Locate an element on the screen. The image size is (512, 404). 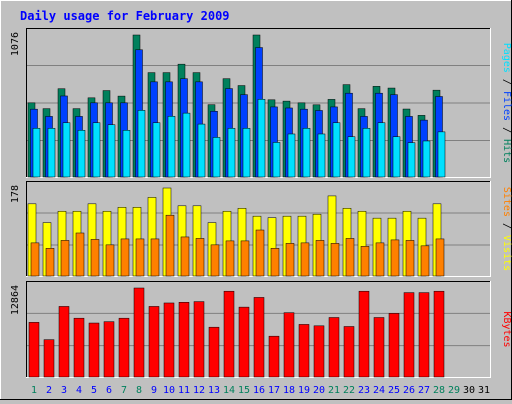
x-tick-label: 28 is located at coordinates (439, 390).